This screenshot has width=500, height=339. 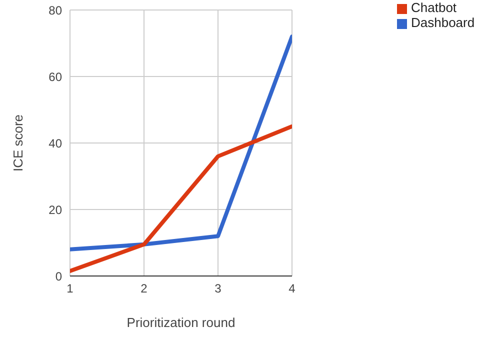 I want to click on x-tick-label: 1, so click(x=70, y=289).